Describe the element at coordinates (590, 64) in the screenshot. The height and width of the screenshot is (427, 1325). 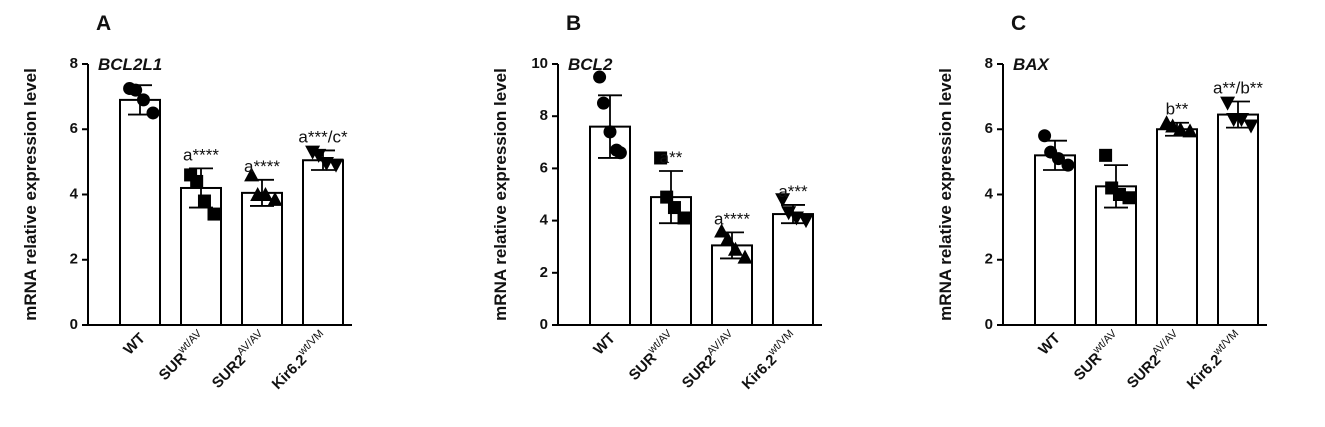
I see `chart-title: BCL2` at that location.